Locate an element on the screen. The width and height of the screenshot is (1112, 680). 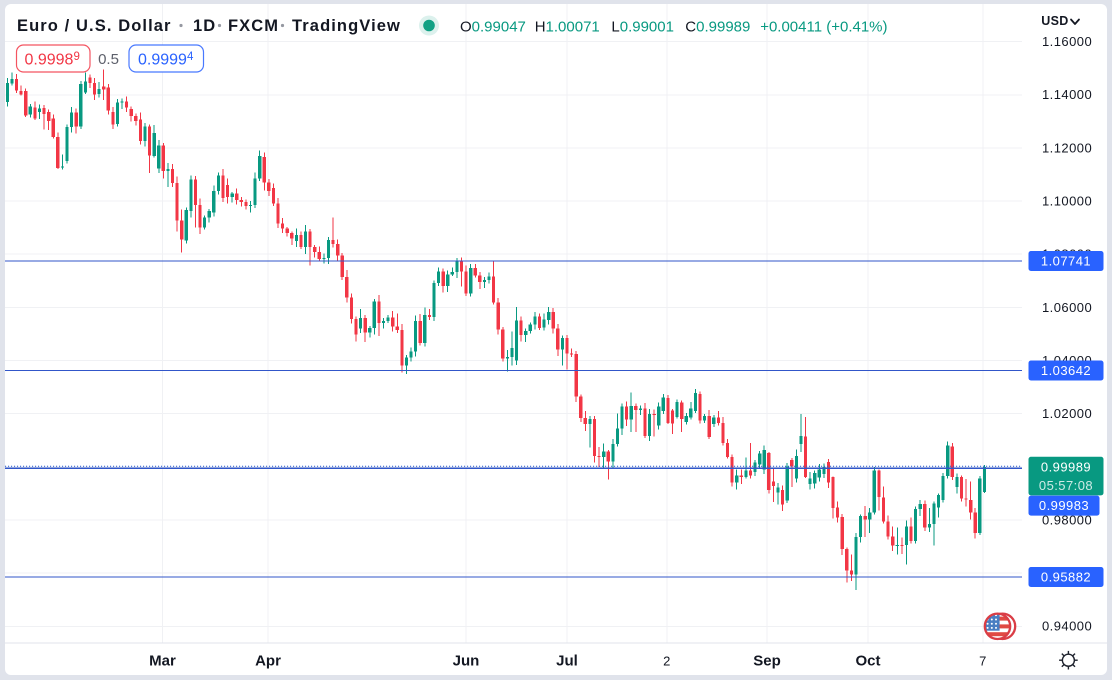
svg-text: 1.07741 is located at coordinates (1066, 260).